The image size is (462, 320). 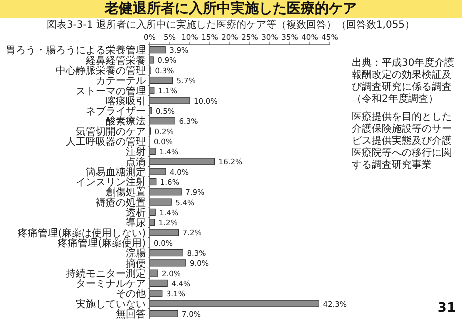 What do you see at coordinates (447, 308) in the screenshot?
I see `text: 31` at bounding box center [447, 308].